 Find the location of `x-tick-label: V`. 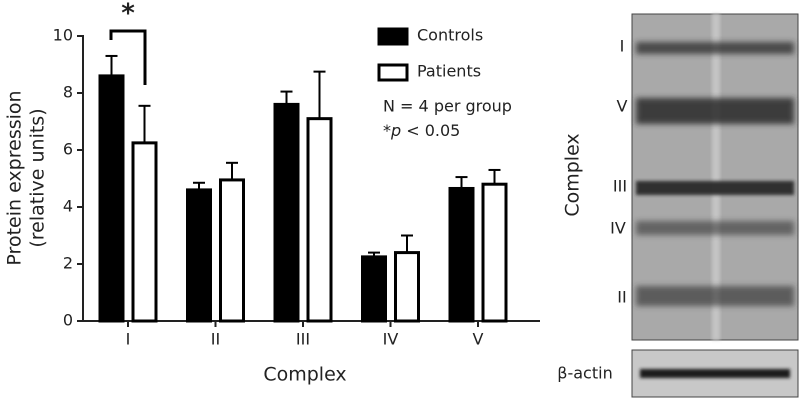

x-tick-label: V is located at coordinates (478, 339).